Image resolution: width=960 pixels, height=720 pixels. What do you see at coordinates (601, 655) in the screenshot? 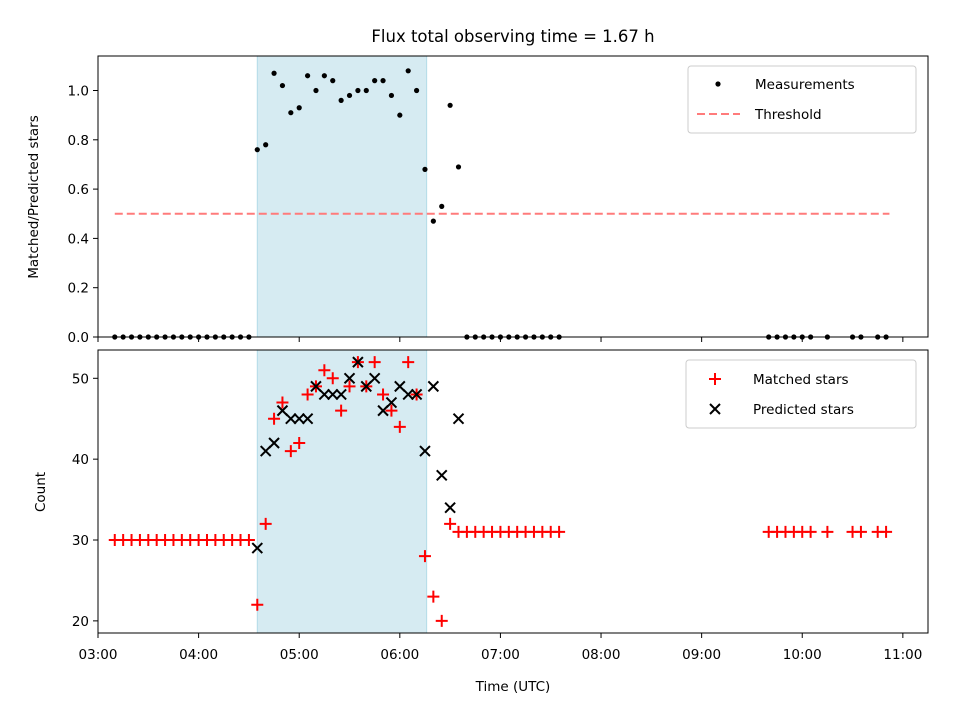
I see `x-tick-label: 08:00` at bounding box center [601, 655].